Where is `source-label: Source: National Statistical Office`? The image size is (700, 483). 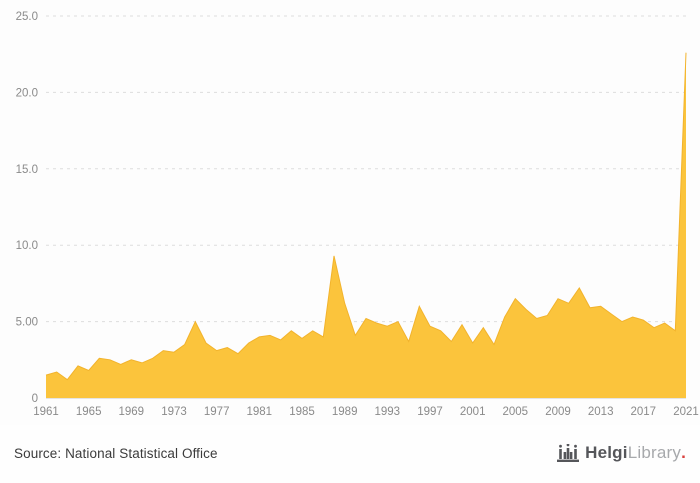
source-label: Source: National Statistical Office is located at coordinates (116, 453).